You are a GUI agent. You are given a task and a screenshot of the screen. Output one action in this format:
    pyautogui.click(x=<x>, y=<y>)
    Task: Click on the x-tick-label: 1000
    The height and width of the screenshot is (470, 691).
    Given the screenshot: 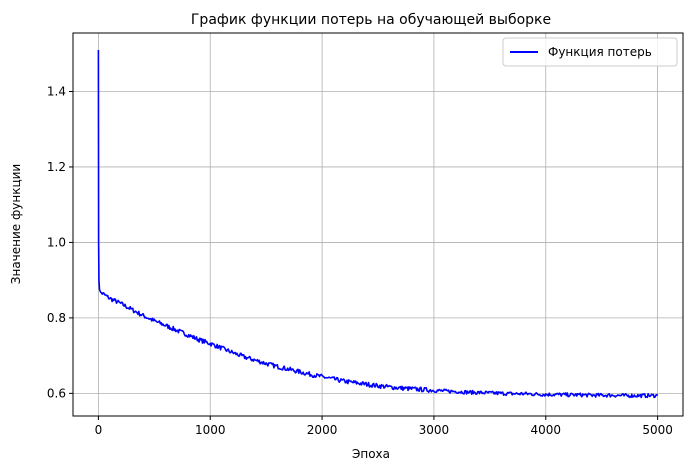 What is the action you would take?
    pyautogui.click(x=210, y=430)
    